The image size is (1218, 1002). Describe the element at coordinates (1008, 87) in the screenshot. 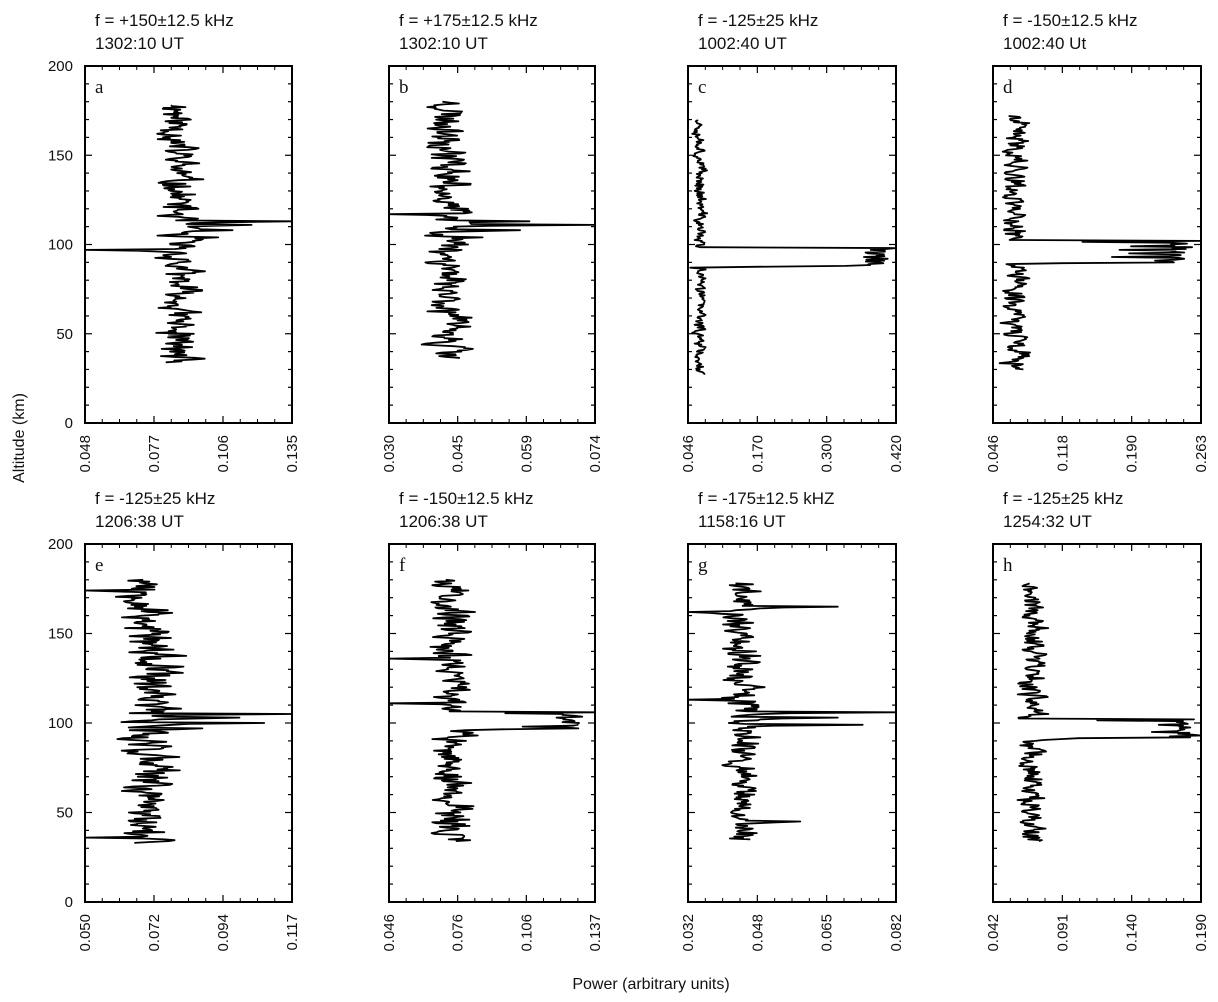

I see `panel-d-letter: d` at that location.